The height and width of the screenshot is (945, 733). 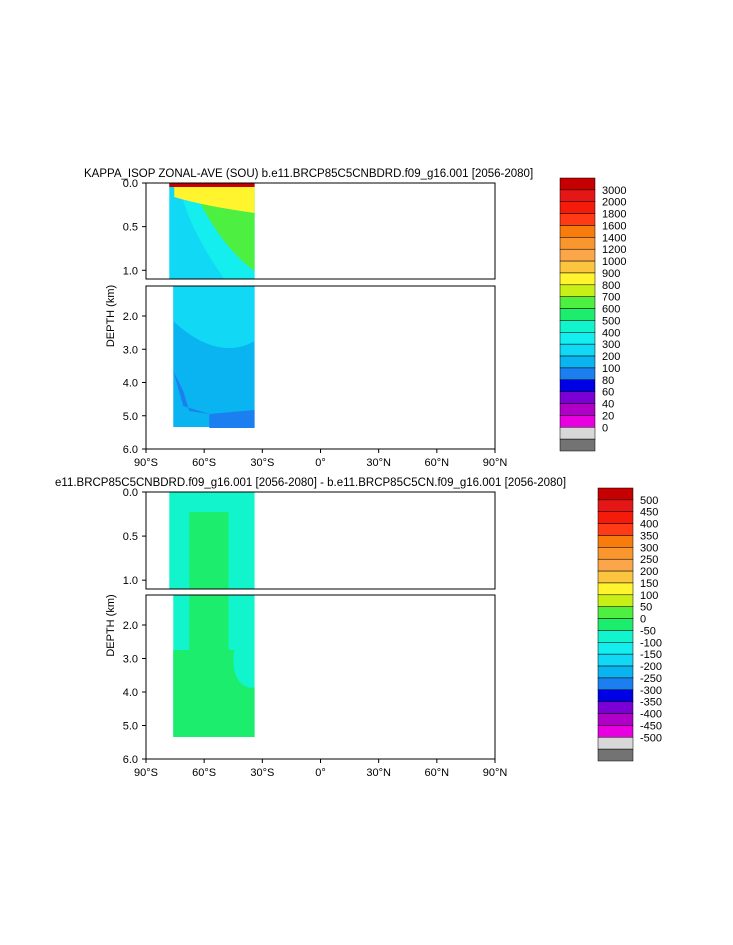 I want to click on region-mid-green, so click(x=224, y=231).